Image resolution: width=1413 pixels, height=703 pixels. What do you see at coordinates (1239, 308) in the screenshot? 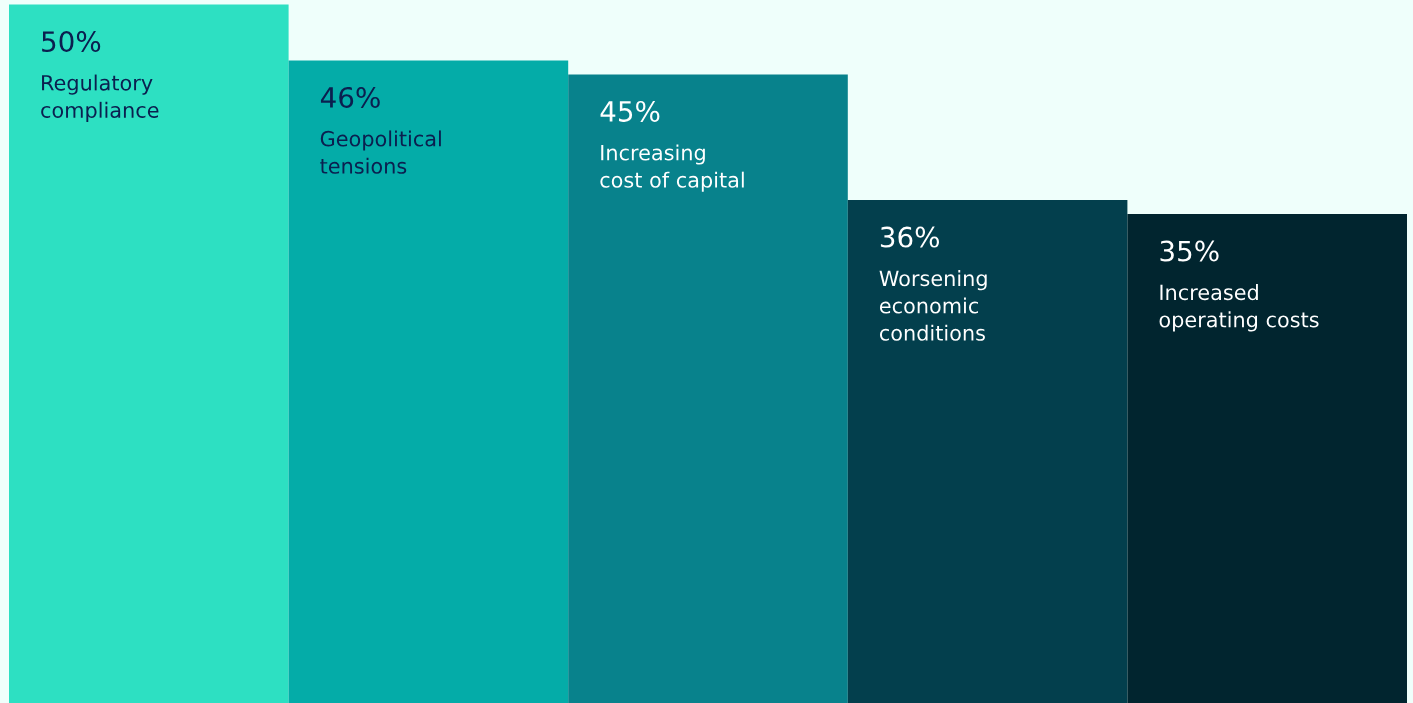
I see `x-tick-label: Increased operating costs` at bounding box center [1239, 308].